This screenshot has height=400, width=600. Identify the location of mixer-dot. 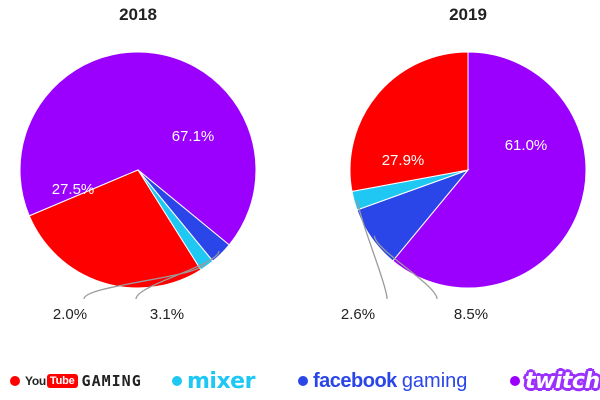
(177, 381).